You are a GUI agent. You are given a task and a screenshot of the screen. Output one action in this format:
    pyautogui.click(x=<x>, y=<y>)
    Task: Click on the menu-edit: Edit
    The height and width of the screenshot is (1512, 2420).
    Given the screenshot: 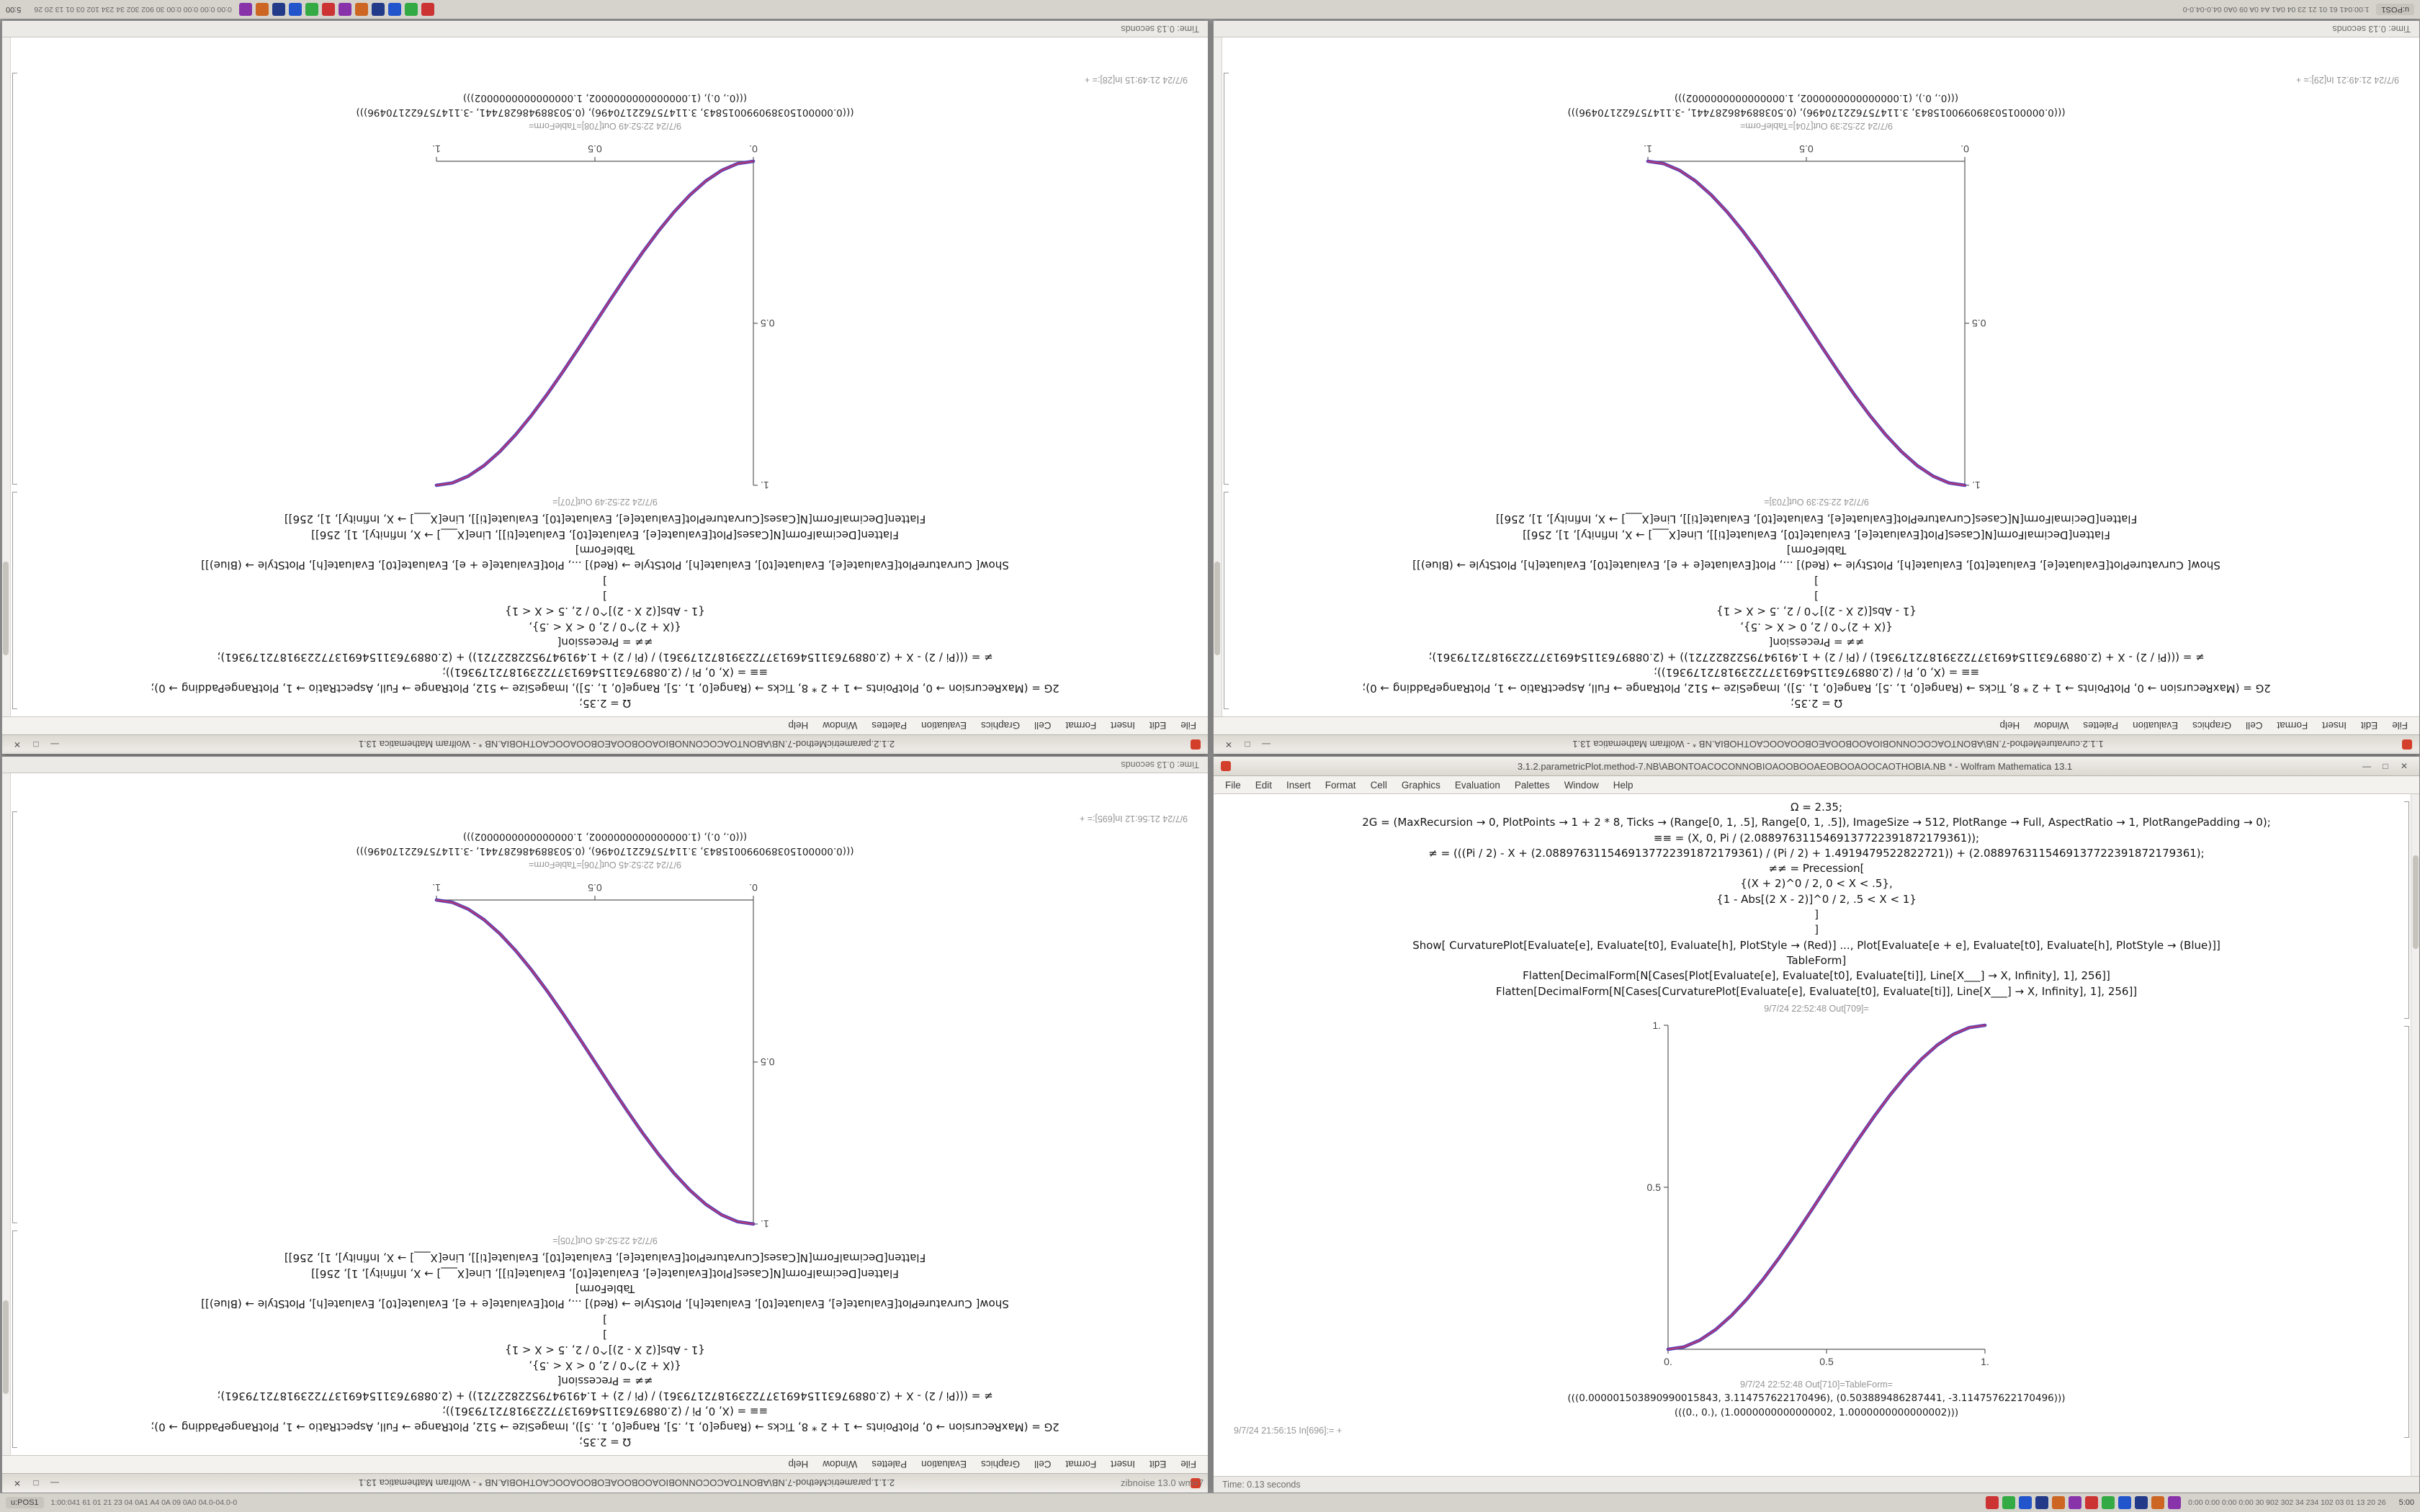 What is the action you would take?
    pyautogui.click(x=1158, y=726)
    